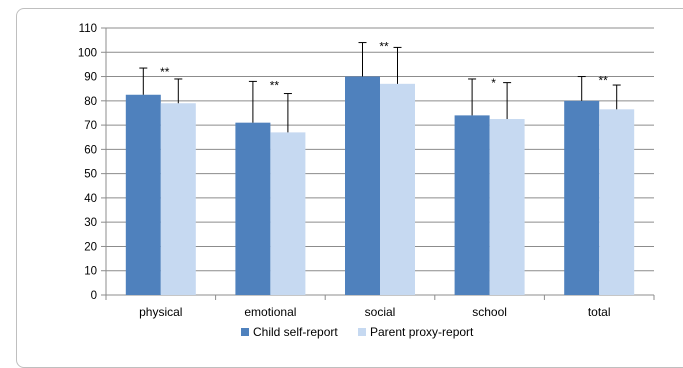 The width and height of the screenshot is (683, 368). Describe the element at coordinates (90, 102) in the screenshot. I see `y-tick-label: 80` at that location.